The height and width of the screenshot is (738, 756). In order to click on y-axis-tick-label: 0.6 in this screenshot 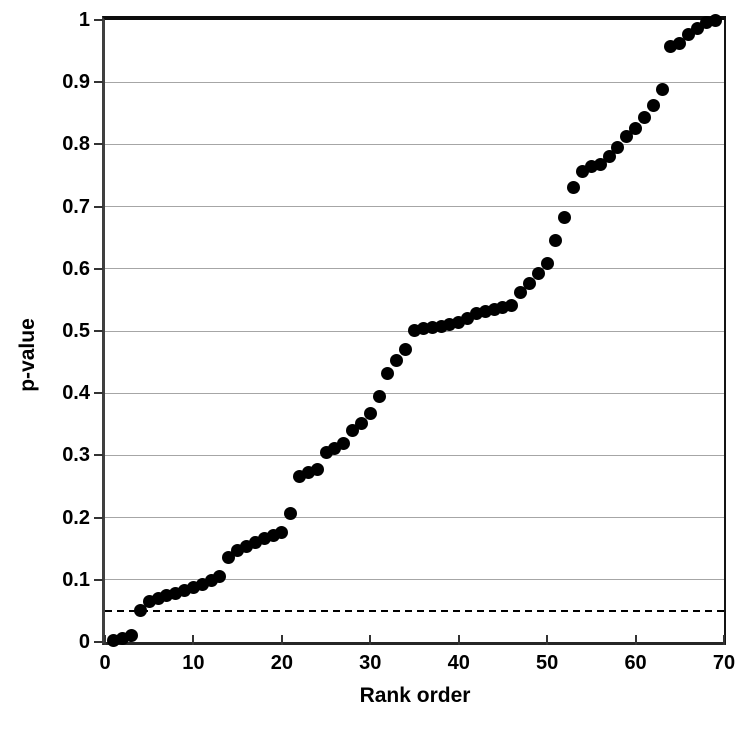, I will do `click(76, 268)`.